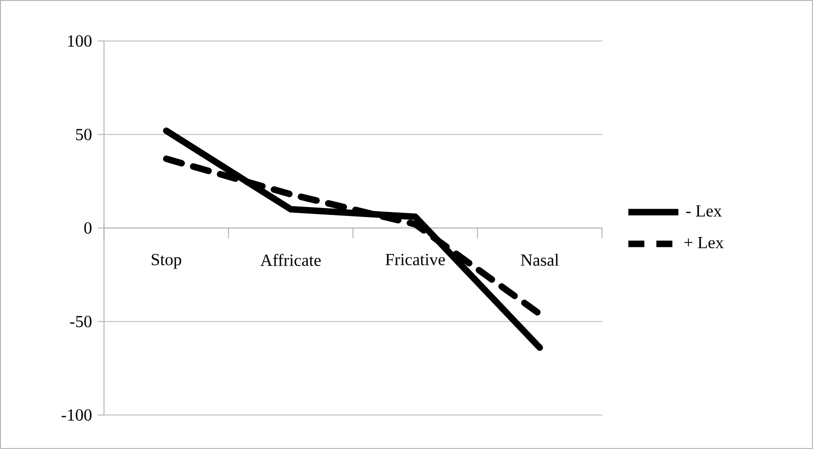 The width and height of the screenshot is (813, 449). I want to click on y-tick-label: -100, so click(77, 415).